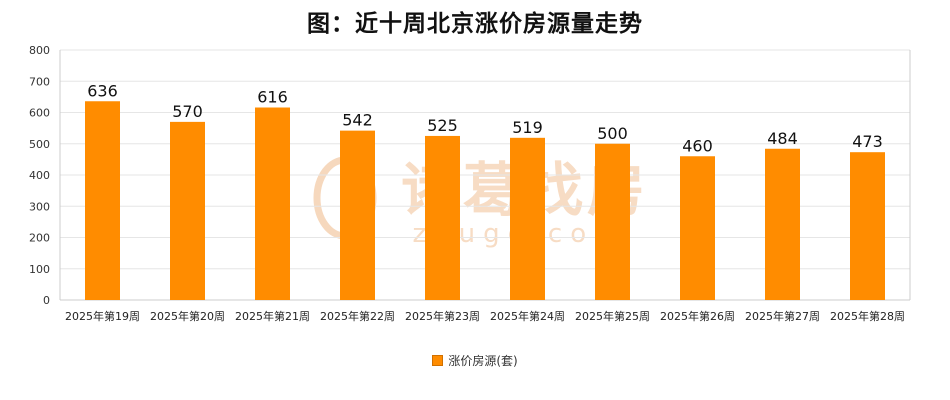 The width and height of the screenshot is (950, 400). Describe the element at coordinates (782, 316) in the screenshot. I see `x-tick-label: 2025年第27周` at that location.